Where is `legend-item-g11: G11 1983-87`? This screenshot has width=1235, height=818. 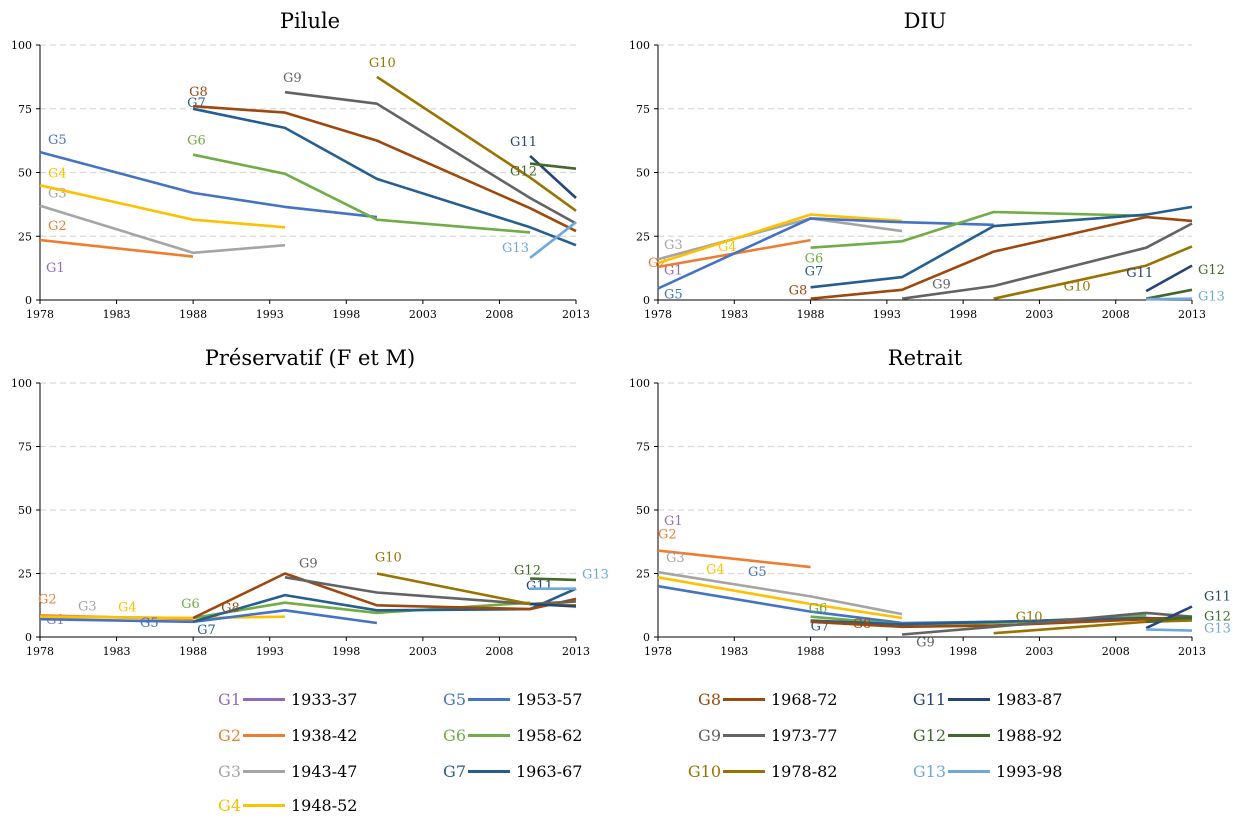 legend-item-g11: G11 1983-87 is located at coordinates (986, 699).